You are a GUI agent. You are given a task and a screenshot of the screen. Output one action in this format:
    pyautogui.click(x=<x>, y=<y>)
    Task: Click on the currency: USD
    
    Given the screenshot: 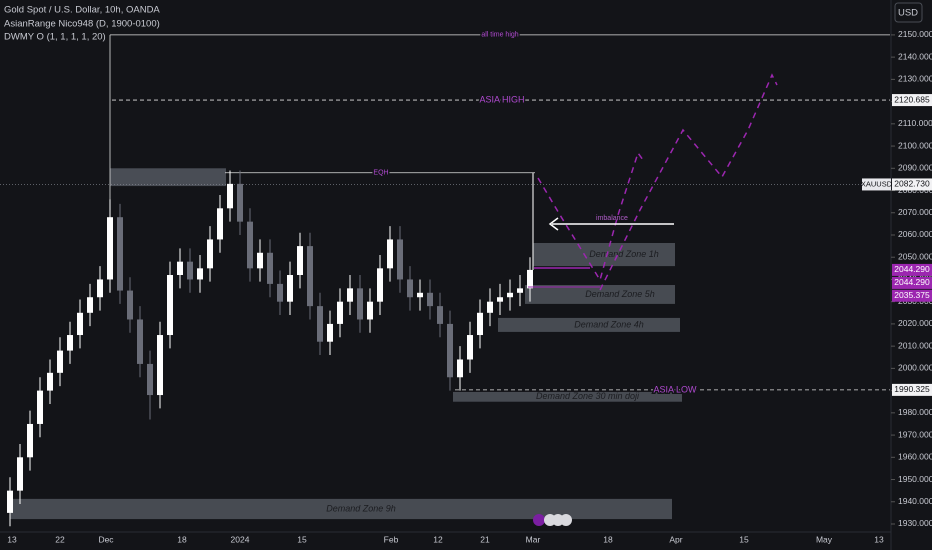 What is the action you would take?
    pyautogui.click(x=908, y=13)
    